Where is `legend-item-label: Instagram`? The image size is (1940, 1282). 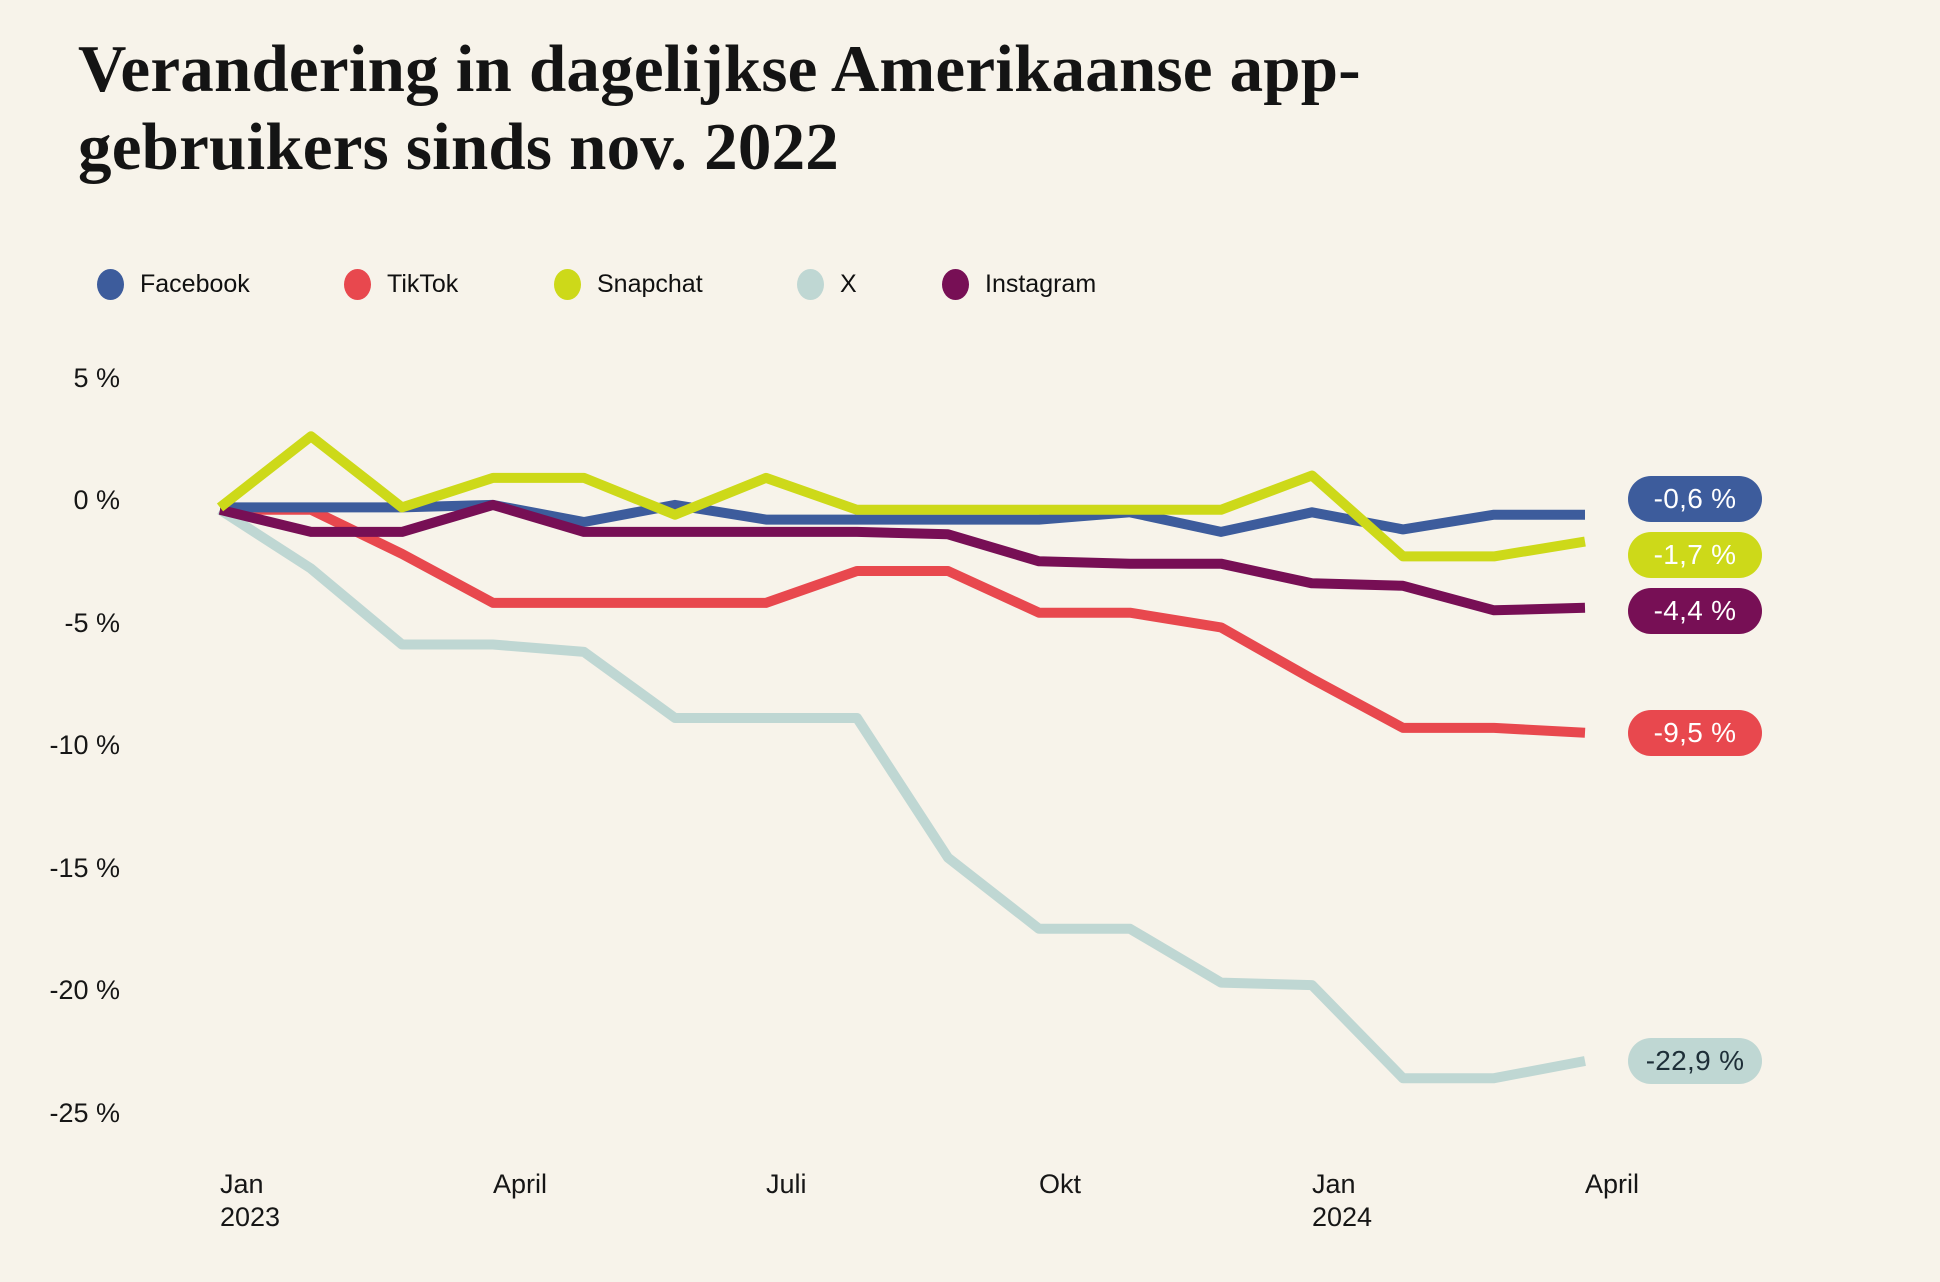
legend-item-label: Instagram is located at coordinates (1041, 283).